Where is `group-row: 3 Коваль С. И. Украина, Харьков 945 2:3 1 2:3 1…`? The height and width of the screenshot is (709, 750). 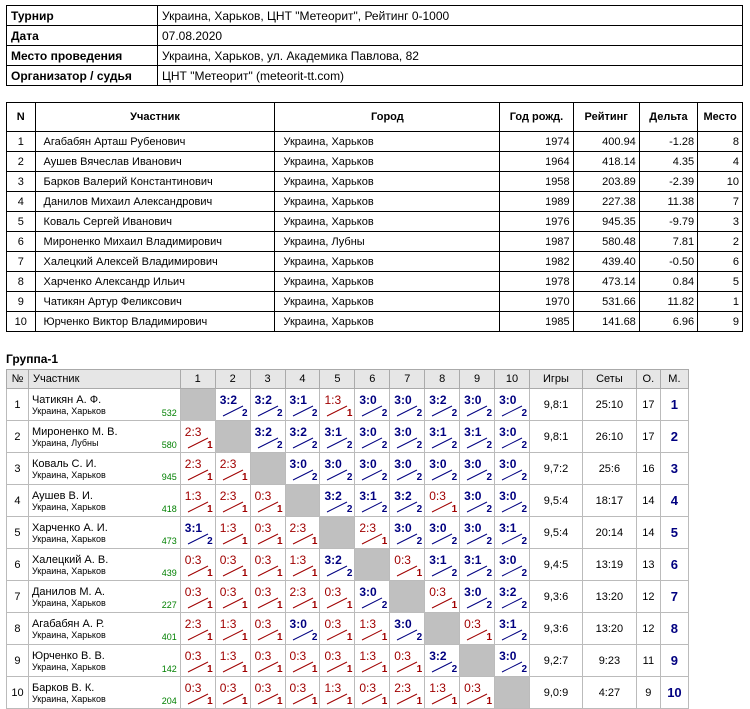 group-row: 3 Коваль С. И. Украина, Харьков 945 2:3 1 2:3 1… is located at coordinates (348, 468).